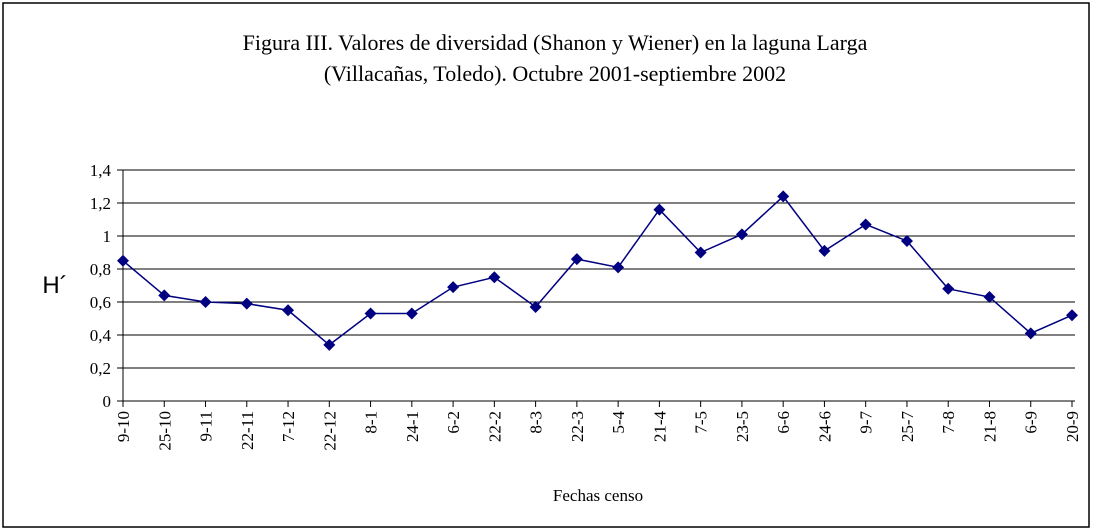  I want to click on x-tick-label: 9-7, so click(866, 422).